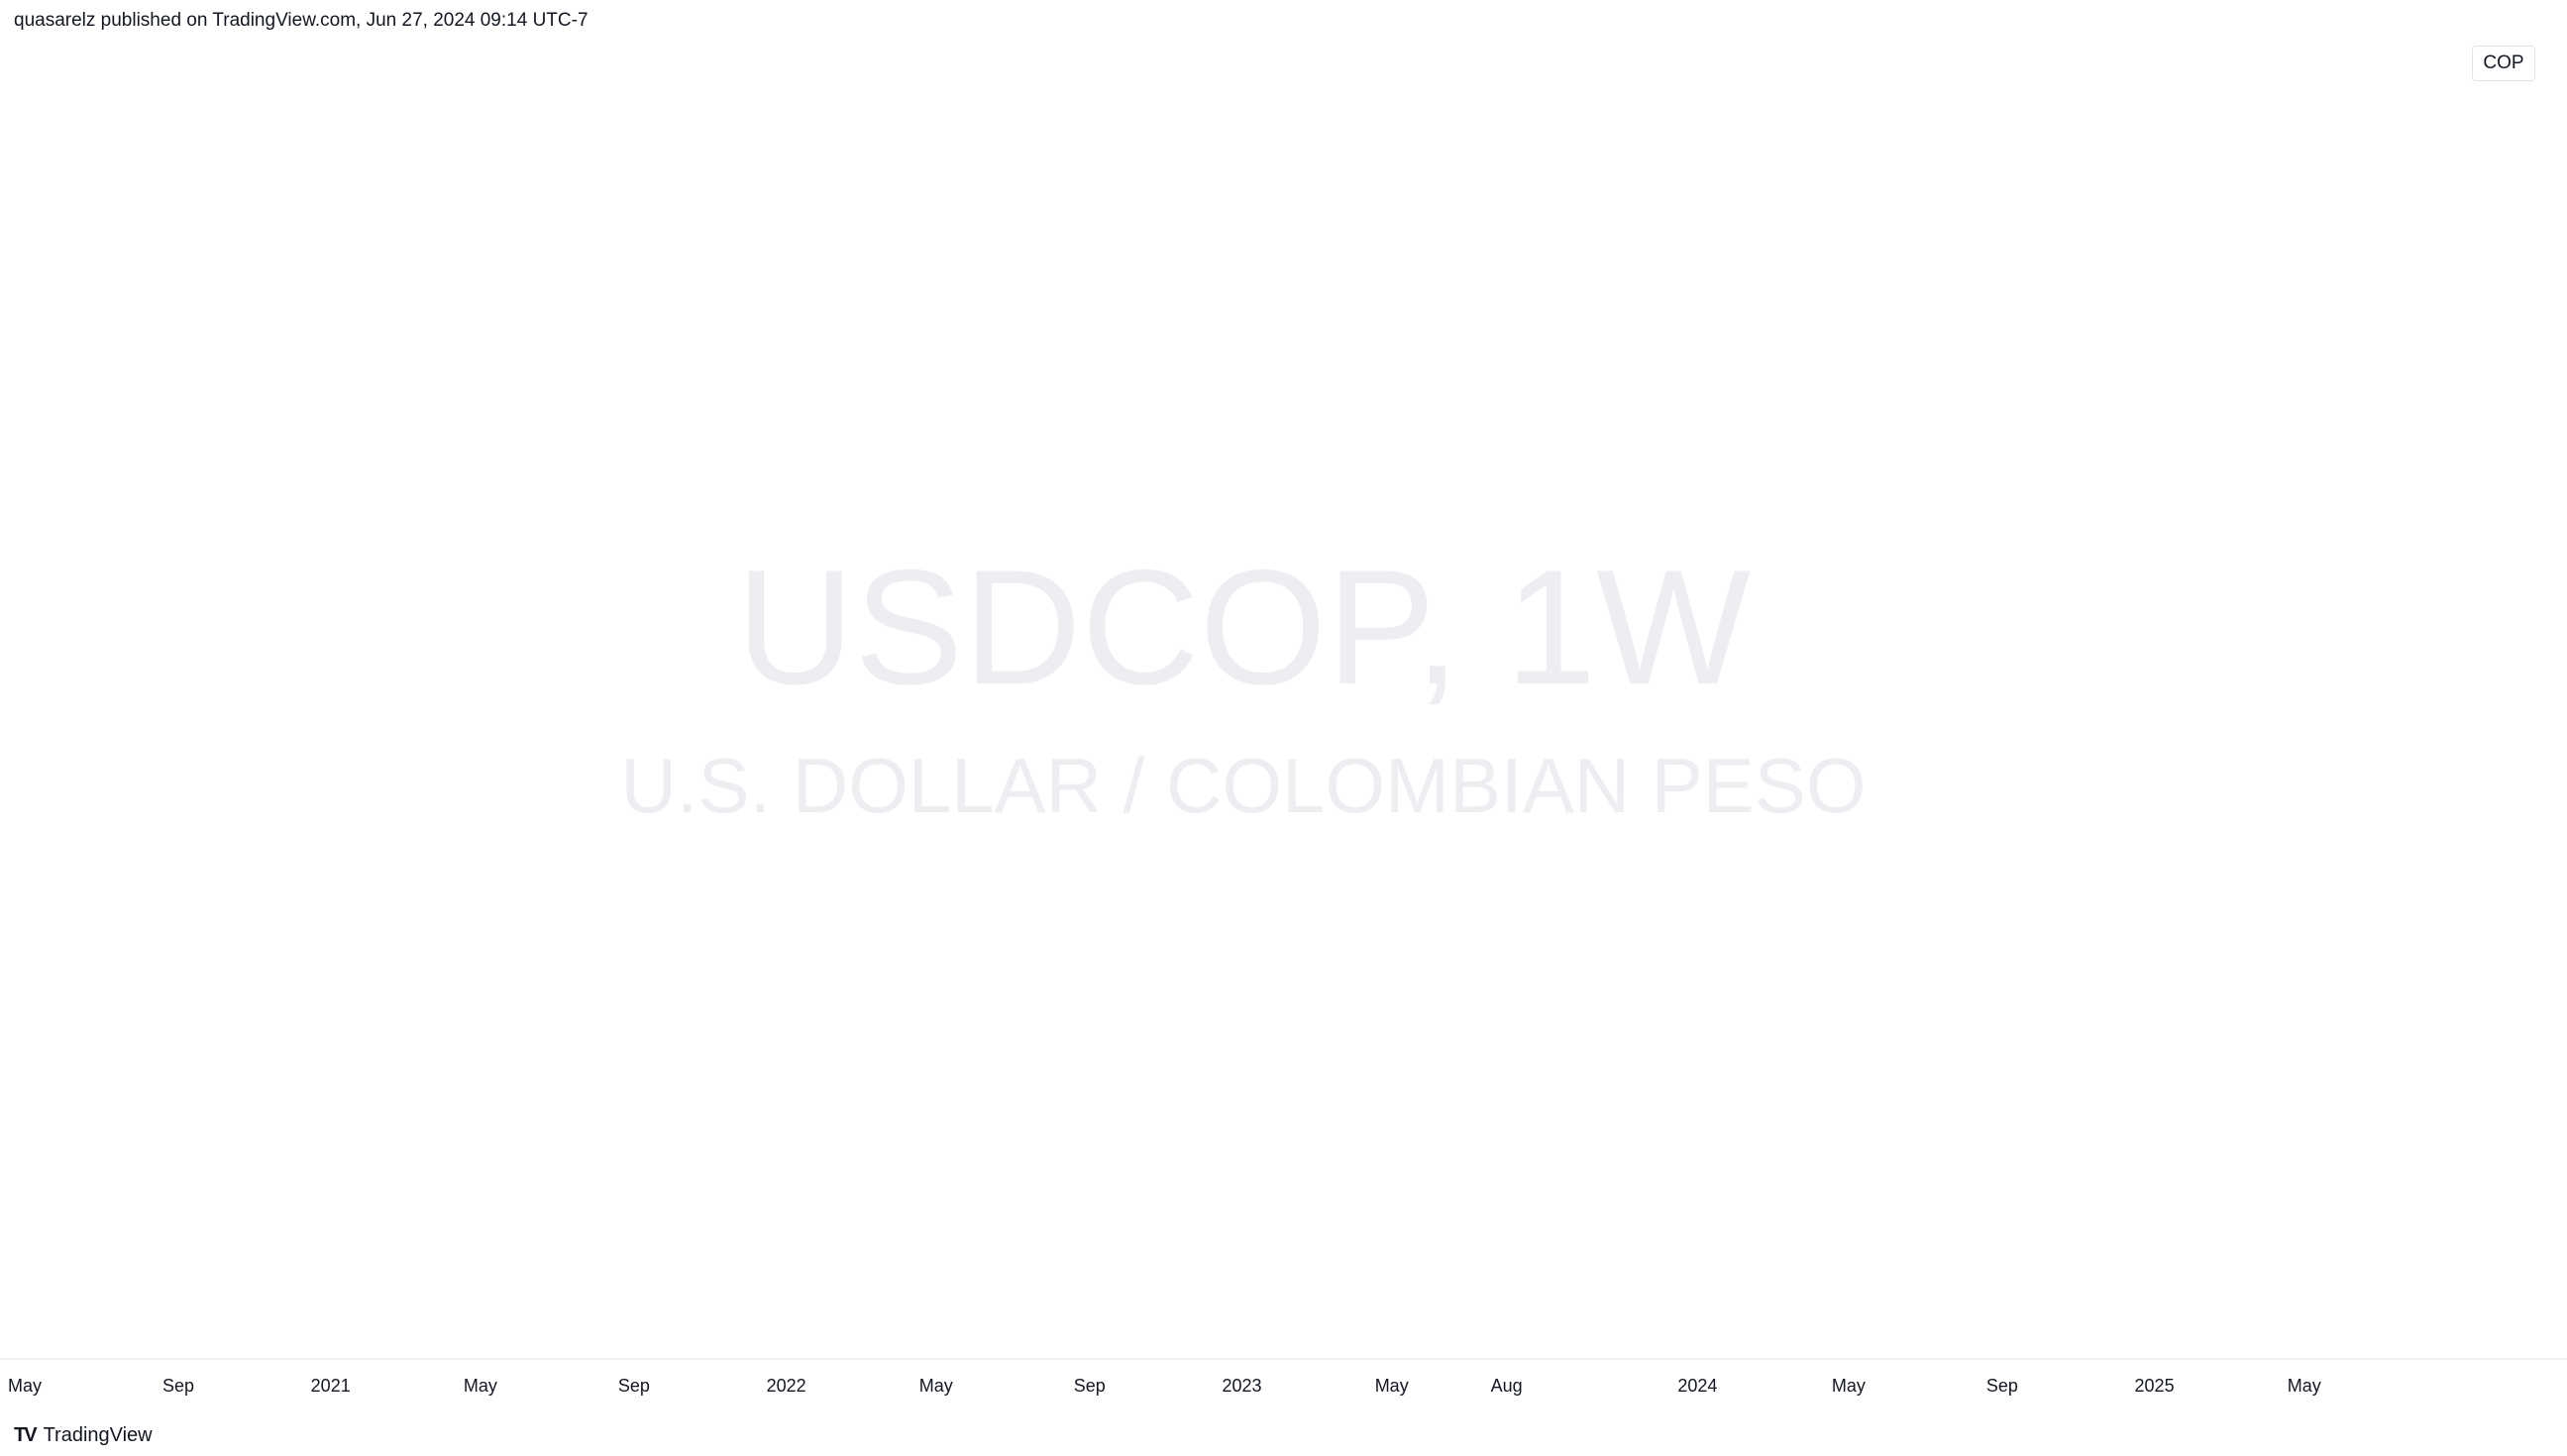 Image resolution: width=2567 pixels, height=1456 pixels. I want to click on time-tick: 2024, so click(1697, 1386).